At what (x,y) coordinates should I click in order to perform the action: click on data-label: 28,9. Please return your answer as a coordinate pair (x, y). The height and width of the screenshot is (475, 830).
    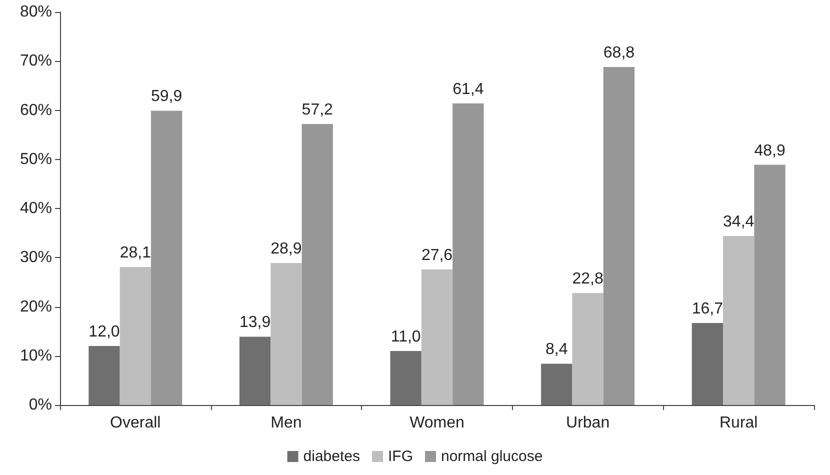
    Looking at the image, I should click on (286, 249).